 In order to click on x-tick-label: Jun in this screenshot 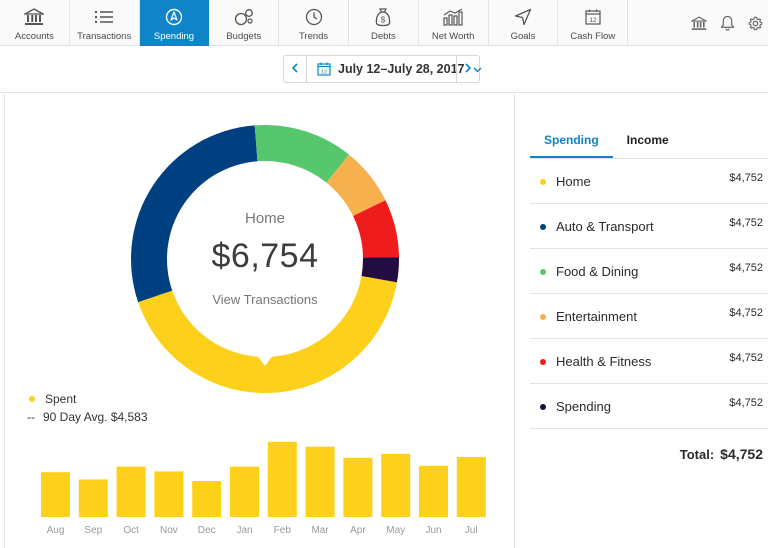, I will do `click(433, 530)`.